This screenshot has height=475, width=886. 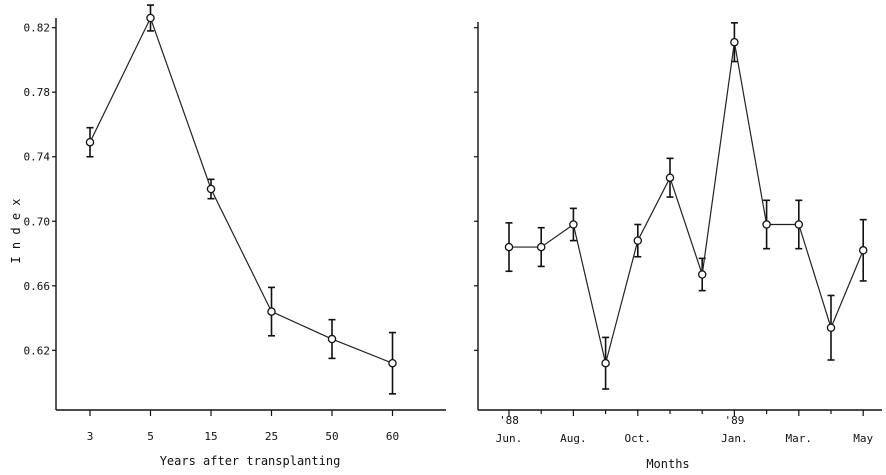 What do you see at coordinates (734, 420) in the screenshot?
I see `right-year-marker: '89` at bounding box center [734, 420].